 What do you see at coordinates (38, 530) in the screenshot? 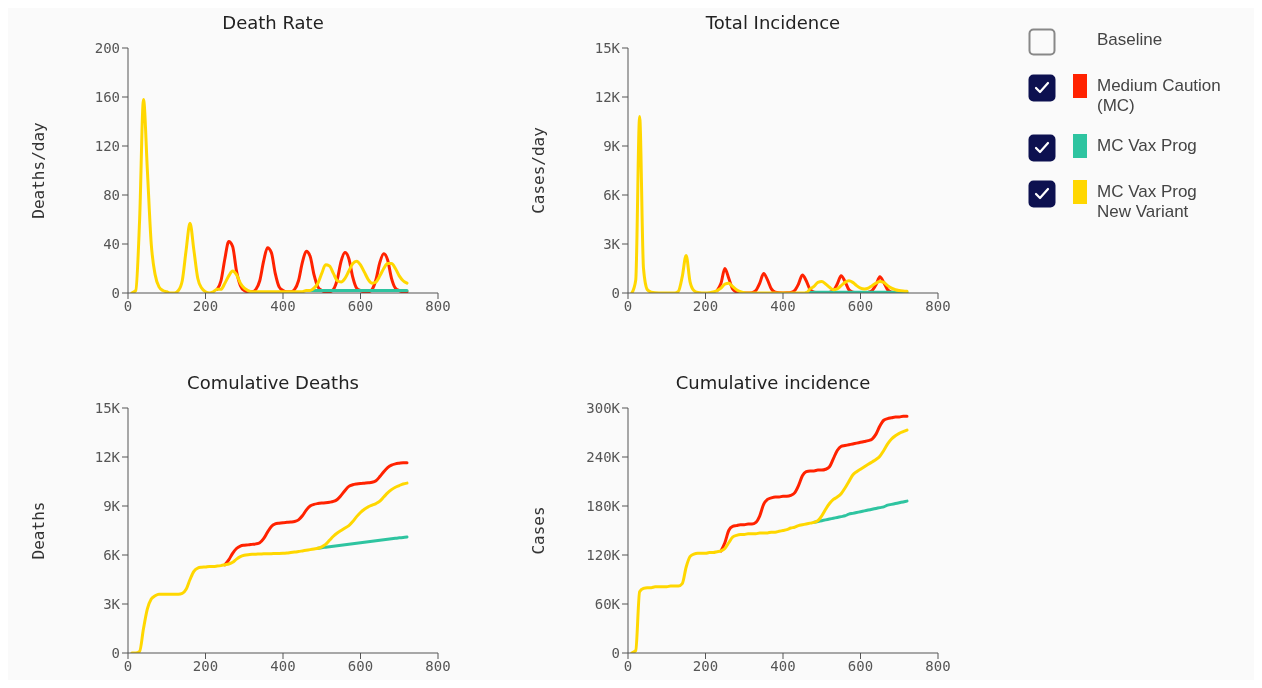
I see `y-axis-title: Deaths` at bounding box center [38, 530].